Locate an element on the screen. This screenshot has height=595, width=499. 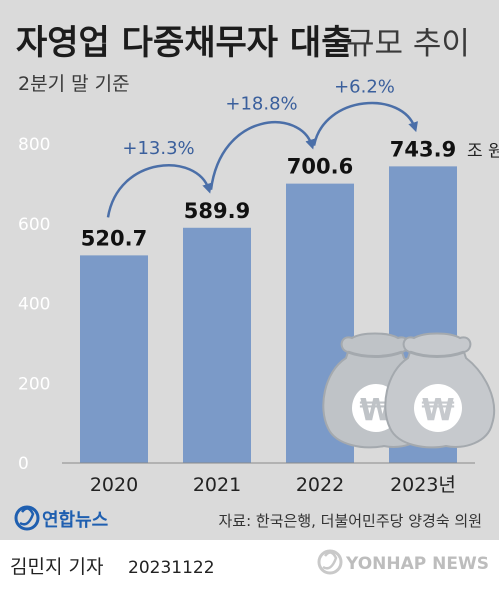
chart-title: 자영업 다중채무자 대출 is located at coordinates (184, 43).